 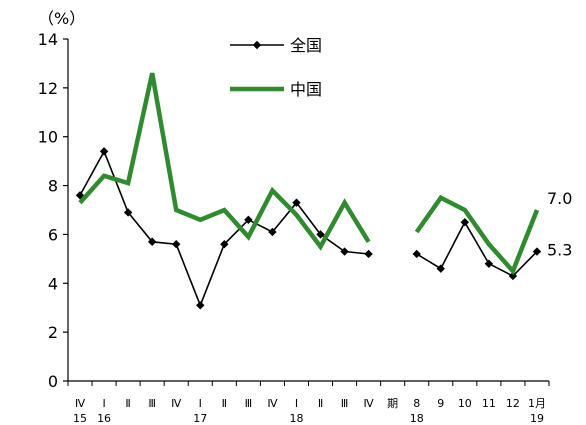 I want to click on legend-label: 中国, so click(x=306, y=89).